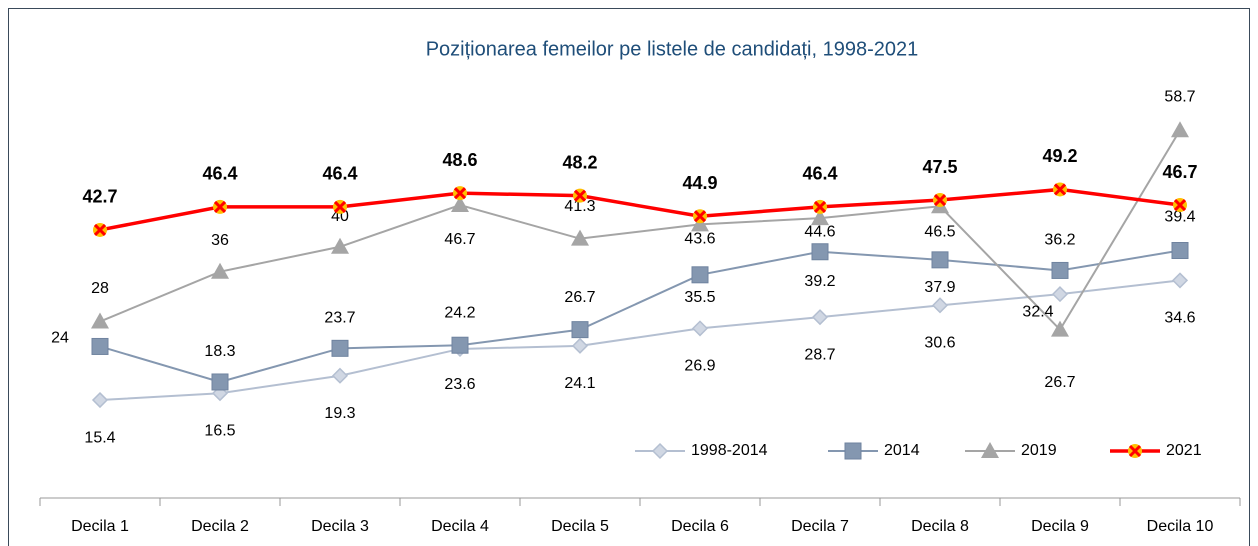 Image resolution: width=1258 pixels, height=546 pixels. Describe the element at coordinates (220, 240) in the screenshot. I see `data-label: 36` at that location.